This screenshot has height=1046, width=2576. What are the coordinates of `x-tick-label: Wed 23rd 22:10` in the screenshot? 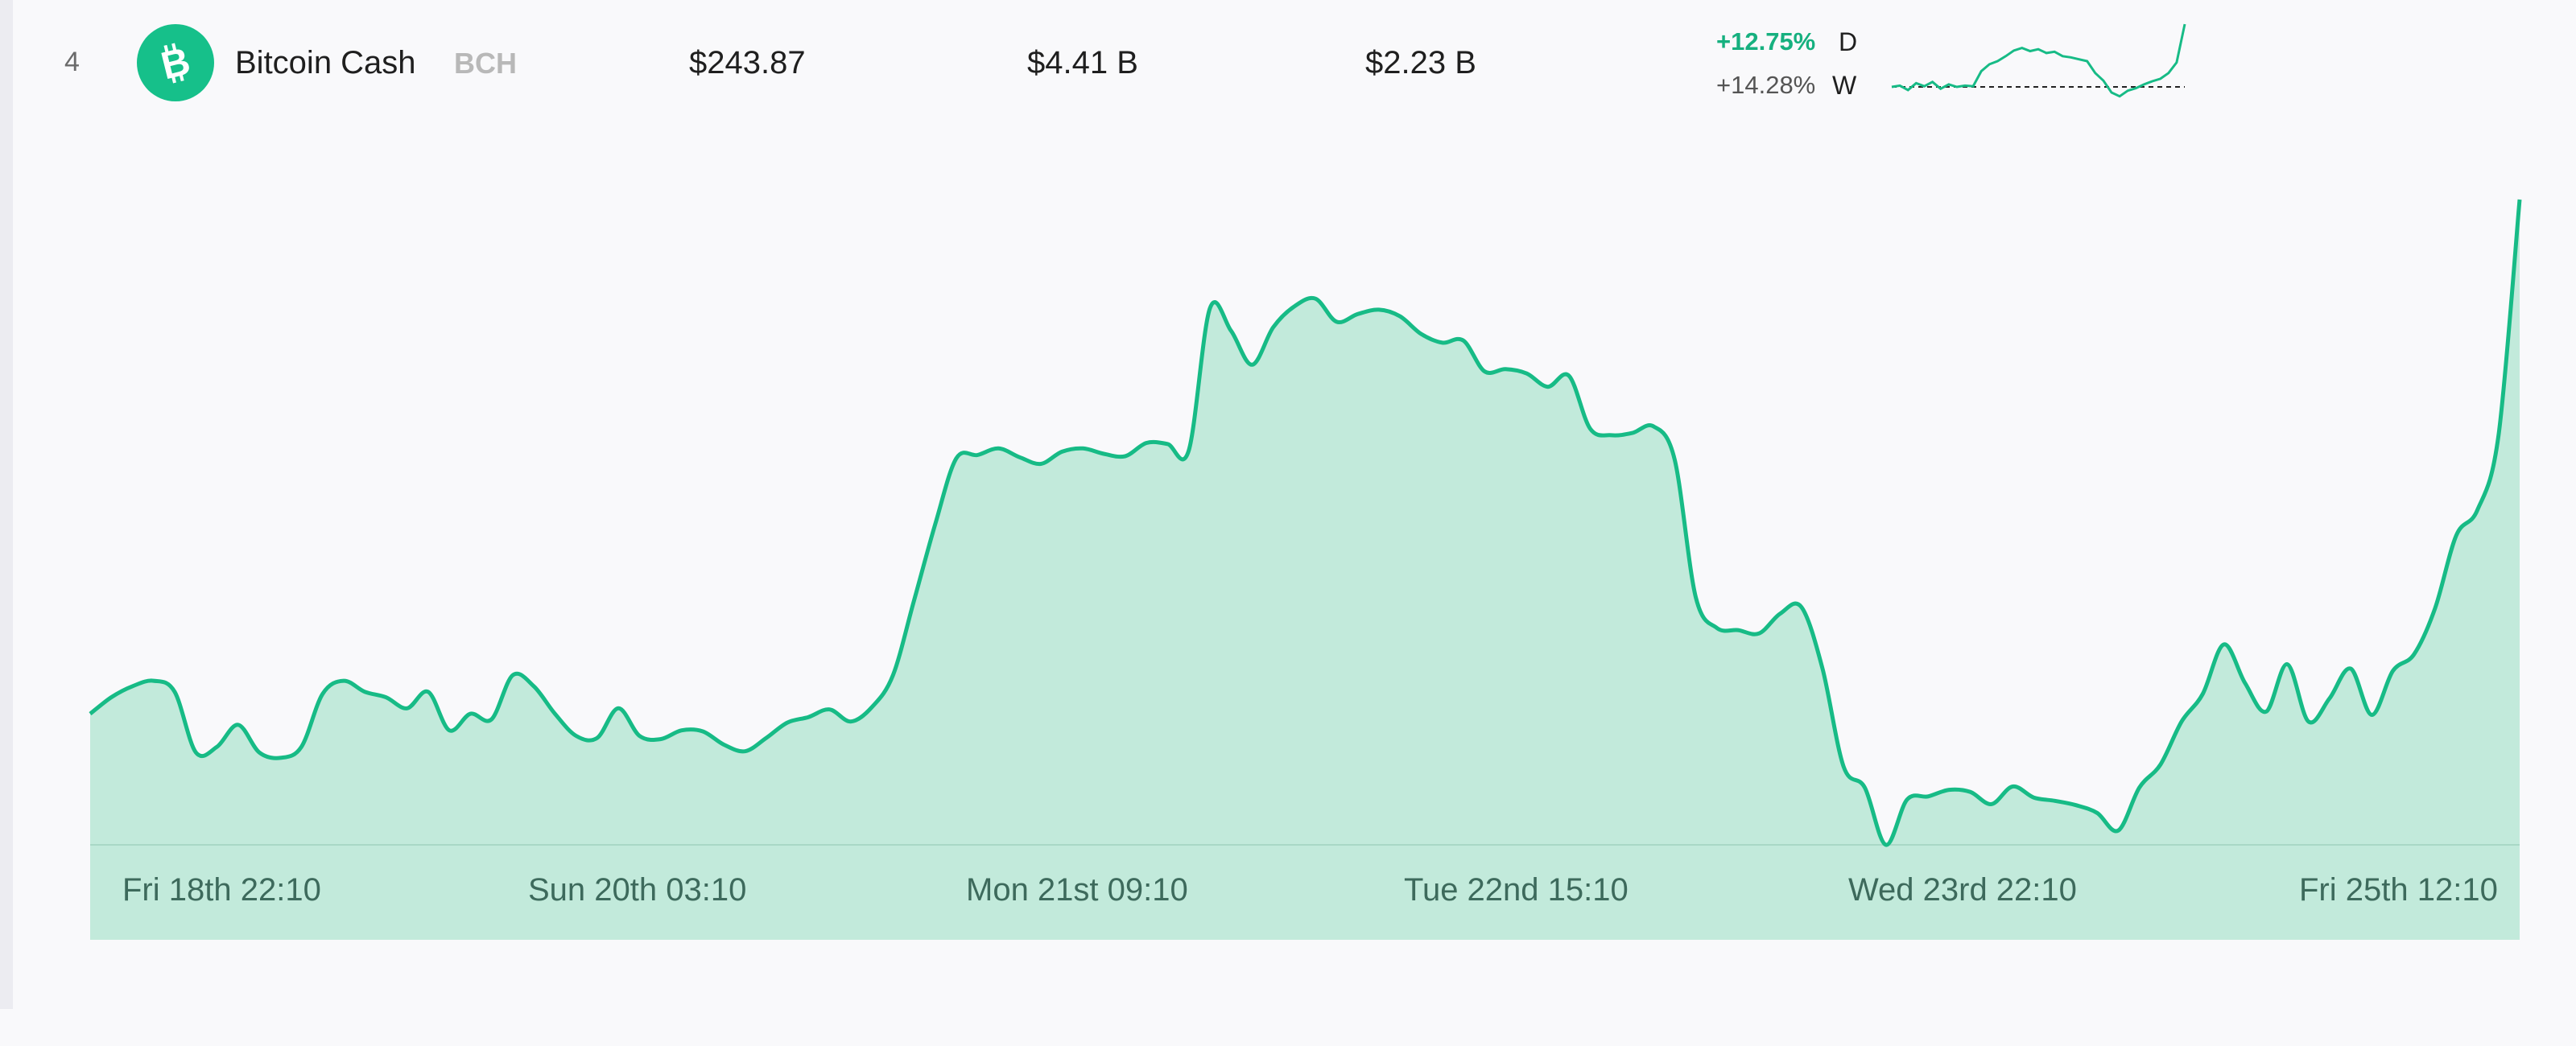 It's located at (1962, 890).